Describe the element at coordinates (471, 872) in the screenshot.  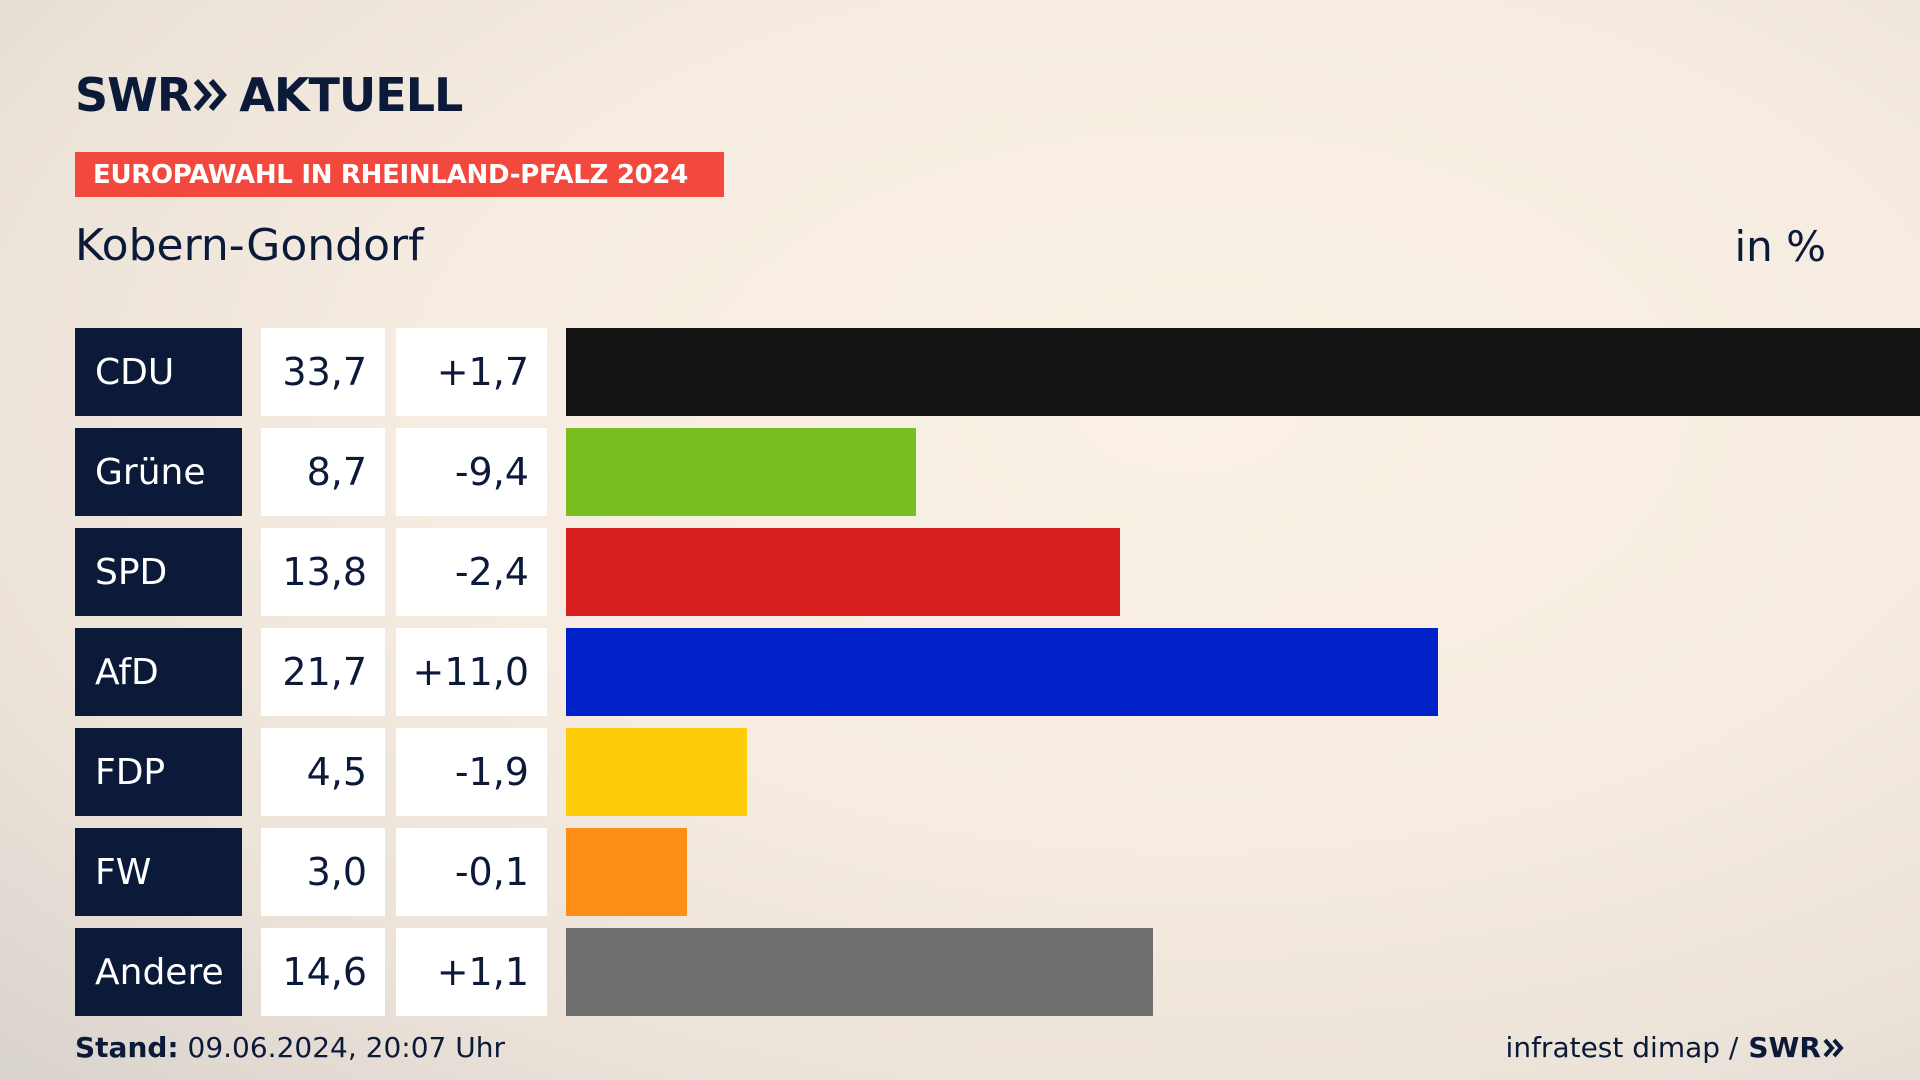
I see `vote-change-value: -0,1` at that location.